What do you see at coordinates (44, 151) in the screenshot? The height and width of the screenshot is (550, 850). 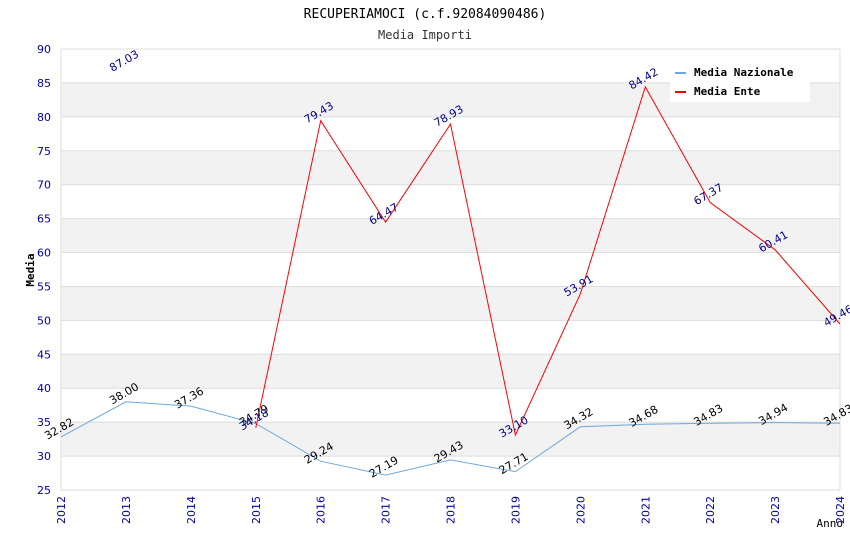 I see `y-tick-label: 75` at bounding box center [44, 151].